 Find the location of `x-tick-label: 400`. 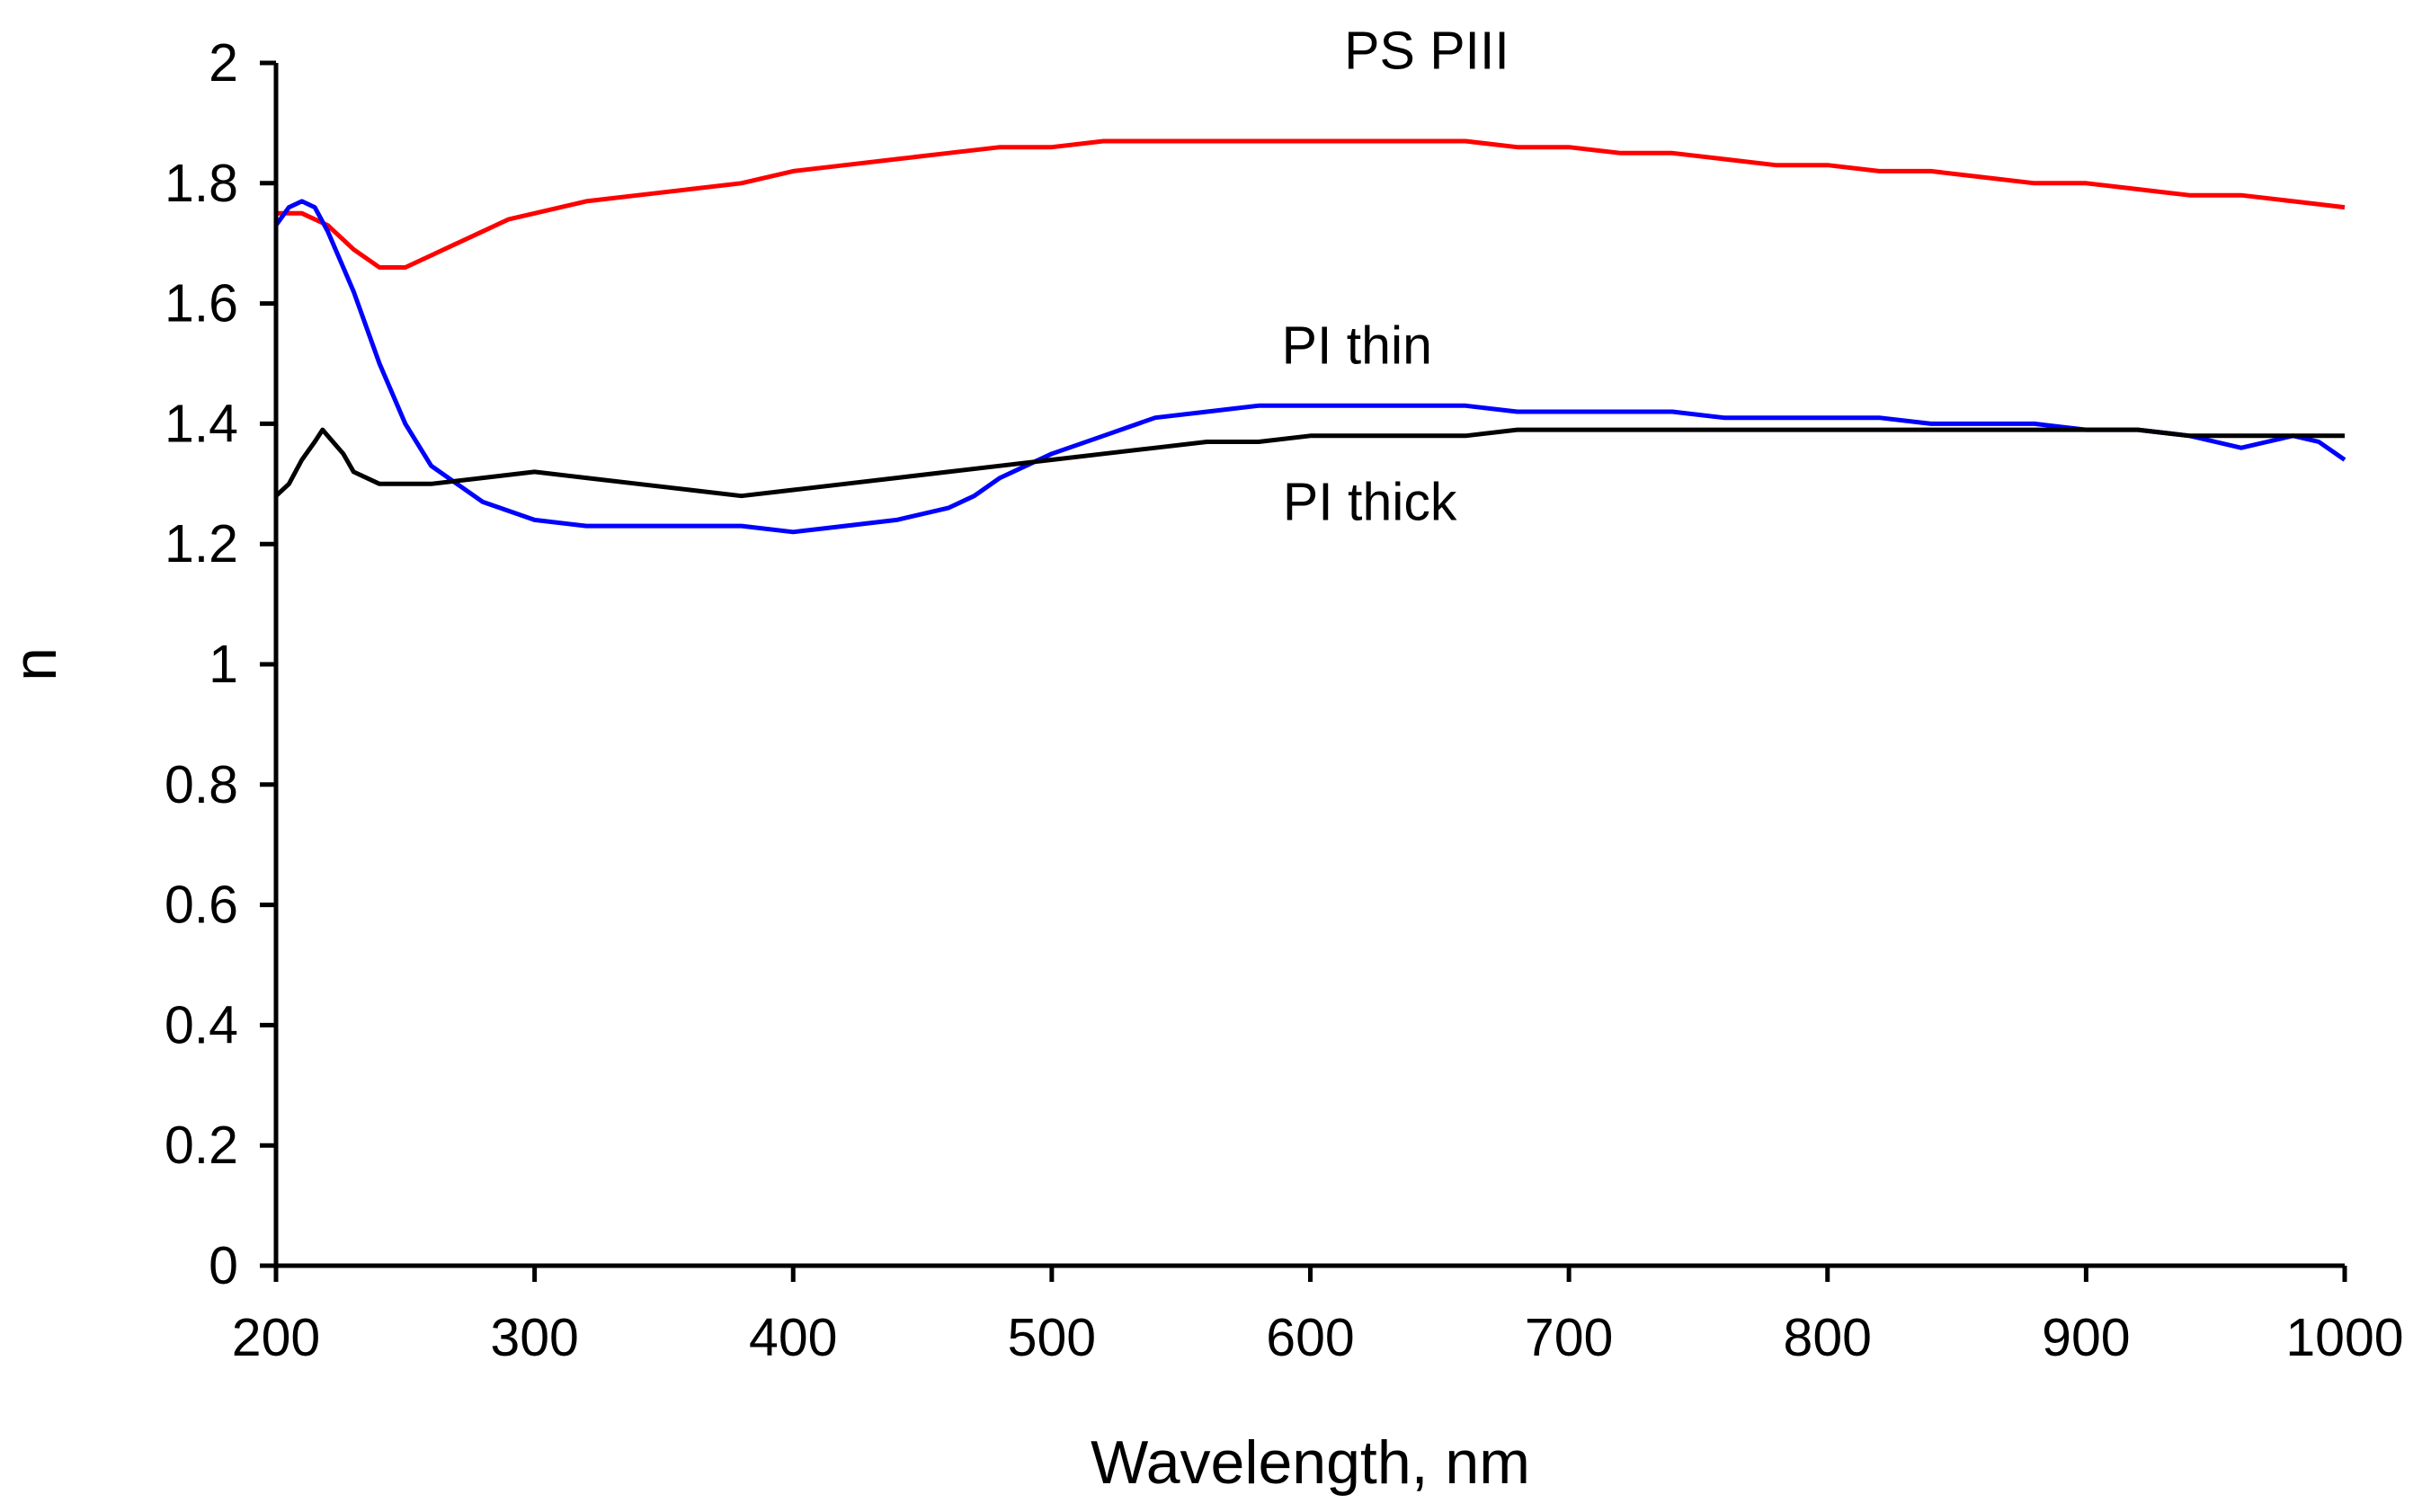

x-tick-label: 400 is located at coordinates (793, 1337).